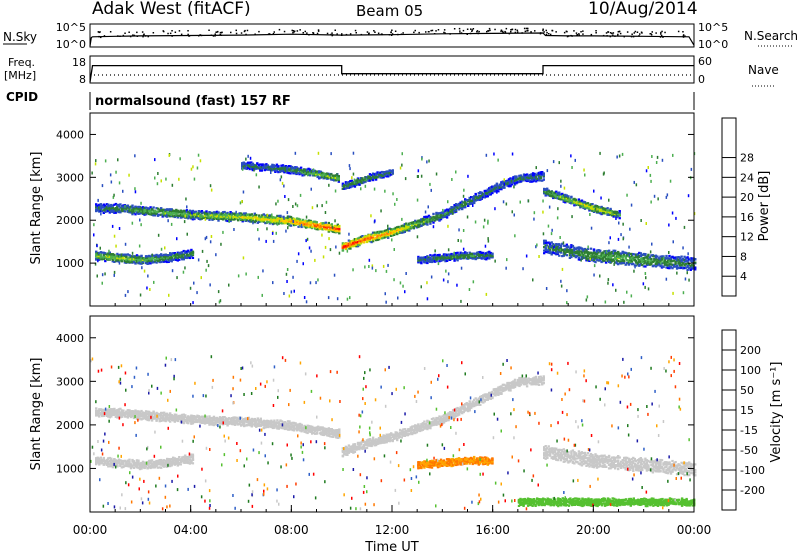 The image size is (800, 554). What do you see at coordinates (713, 27) in the screenshot?
I see `noise-right-tick-top: 10^5` at bounding box center [713, 27].